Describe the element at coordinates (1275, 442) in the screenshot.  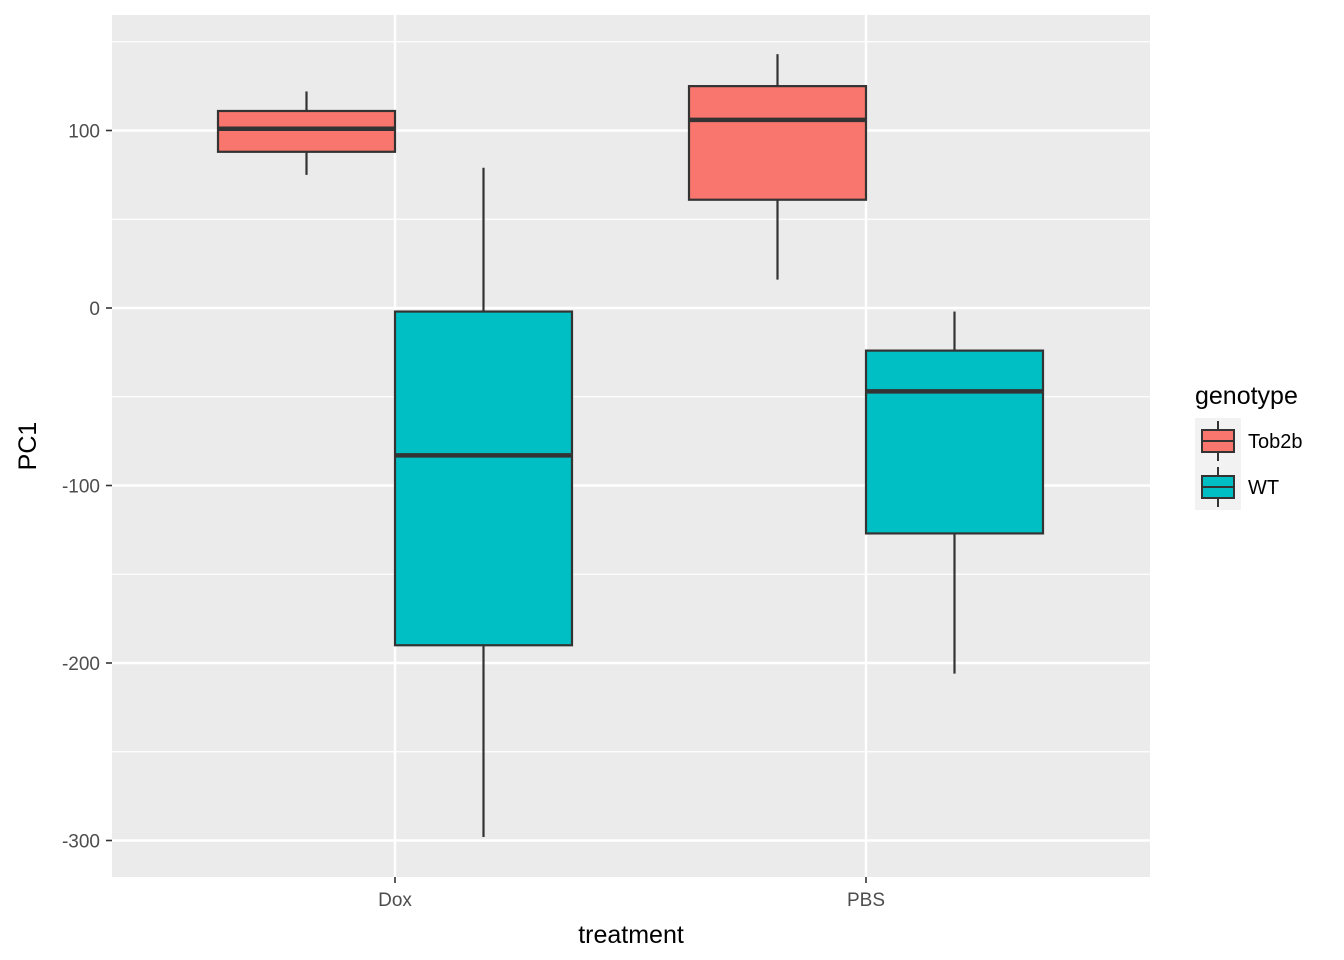
I see `legend-label: Tob2b` at that location.